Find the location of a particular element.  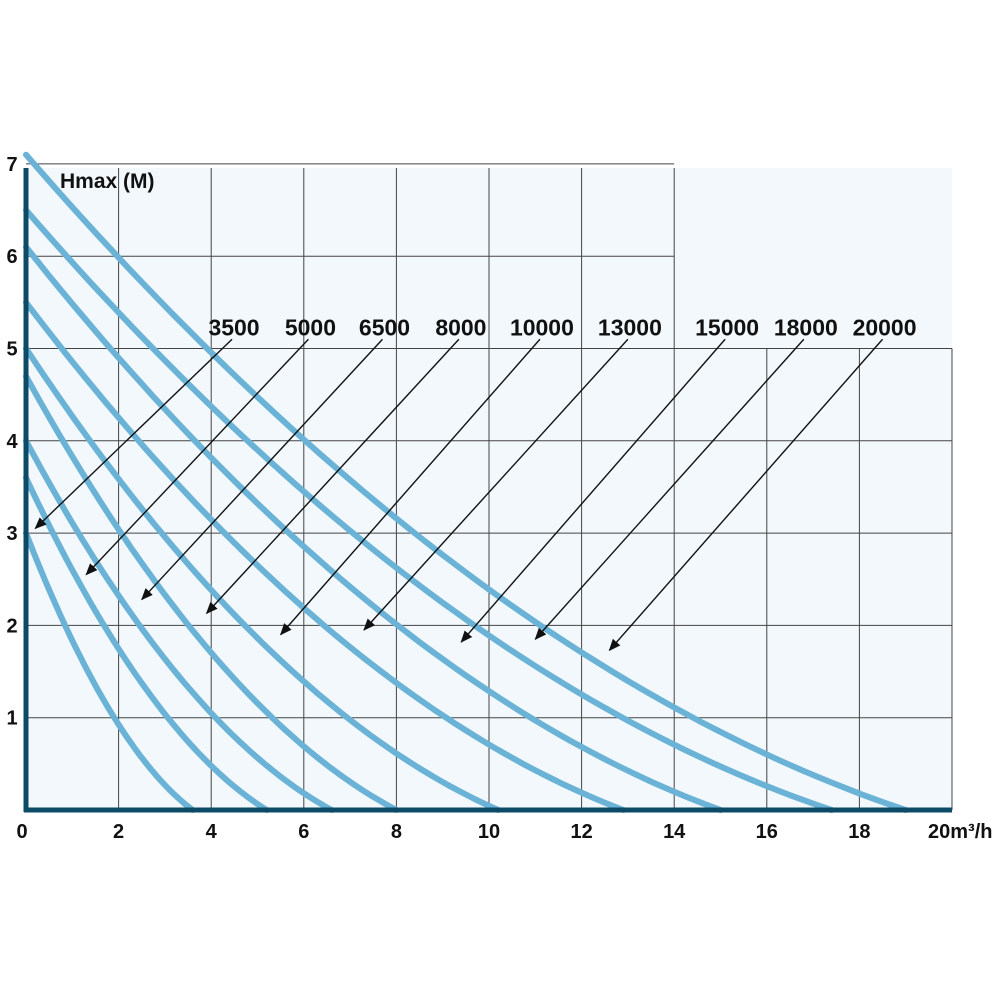

x-tick-label: 12 is located at coordinates (581, 832).